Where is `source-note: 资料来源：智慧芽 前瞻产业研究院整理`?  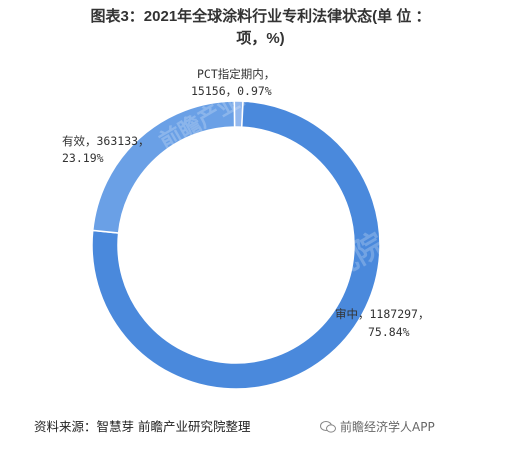
source-note: 资料来源：智慧芽 前瞻产业研究院整理 is located at coordinates (142, 426).